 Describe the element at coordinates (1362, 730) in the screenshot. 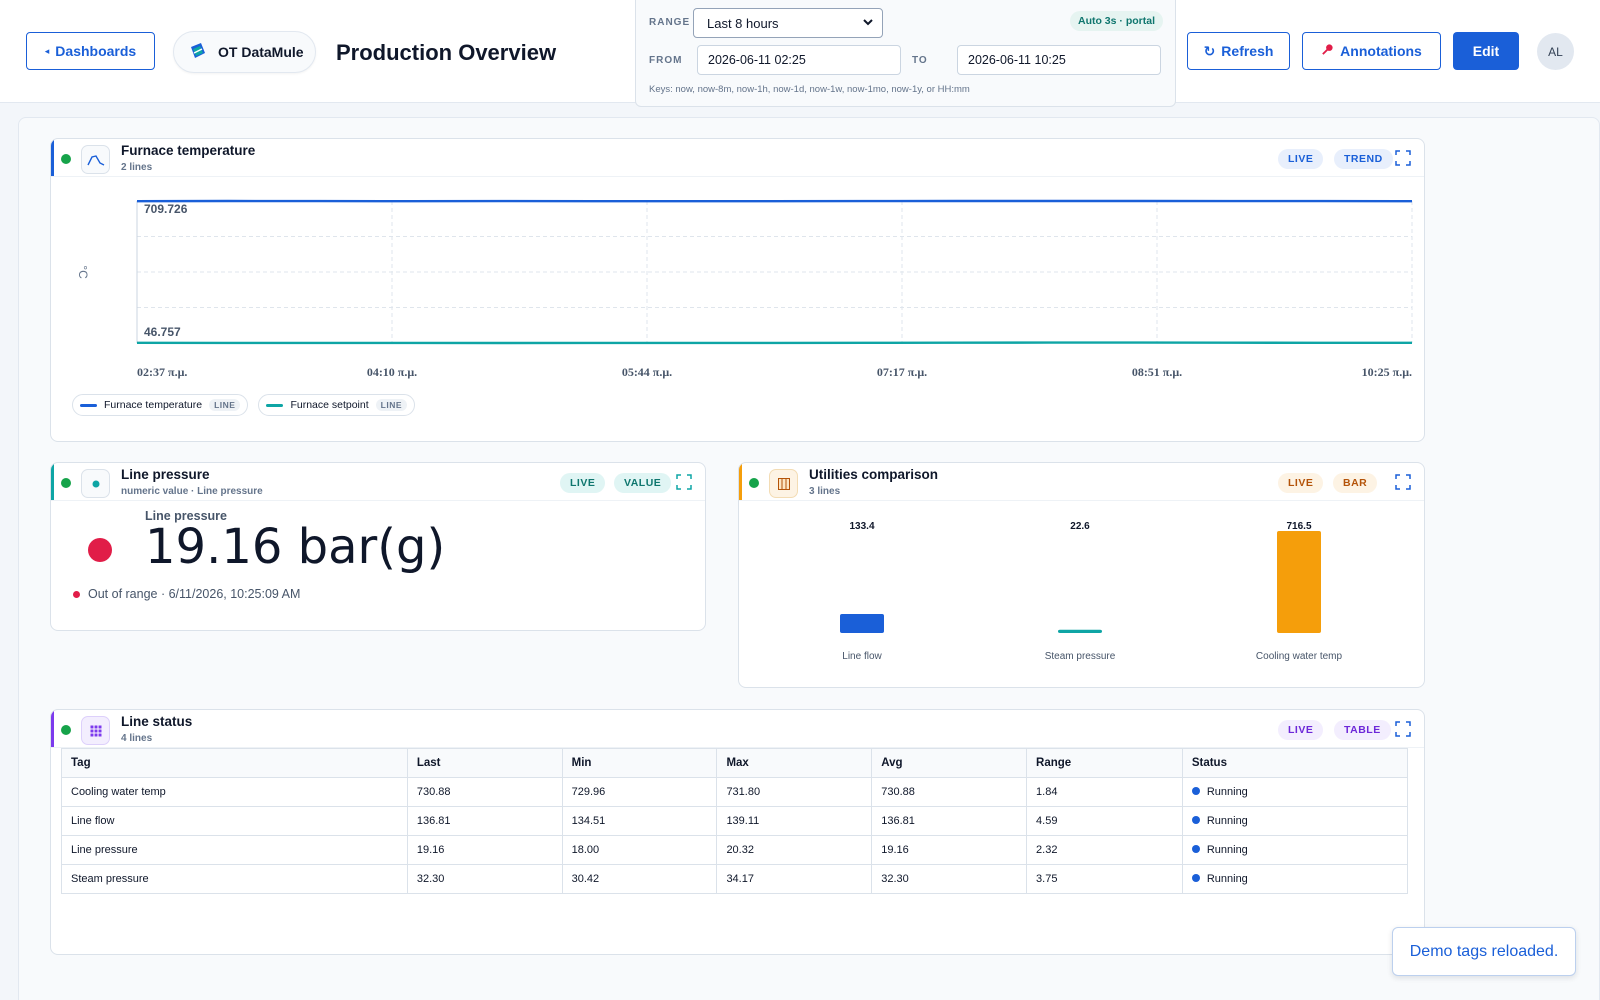

I see `type-badge: TABLE` at that location.